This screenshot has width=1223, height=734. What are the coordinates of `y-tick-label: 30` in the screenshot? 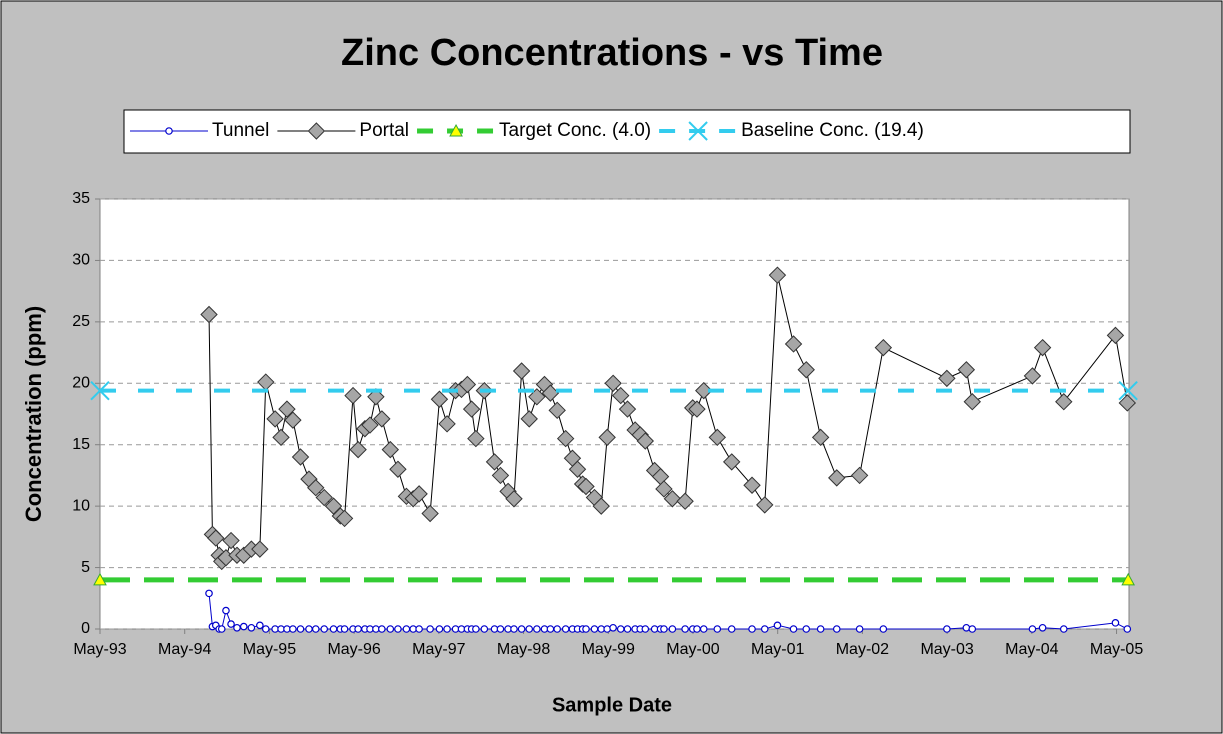 It's located at (81, 260).